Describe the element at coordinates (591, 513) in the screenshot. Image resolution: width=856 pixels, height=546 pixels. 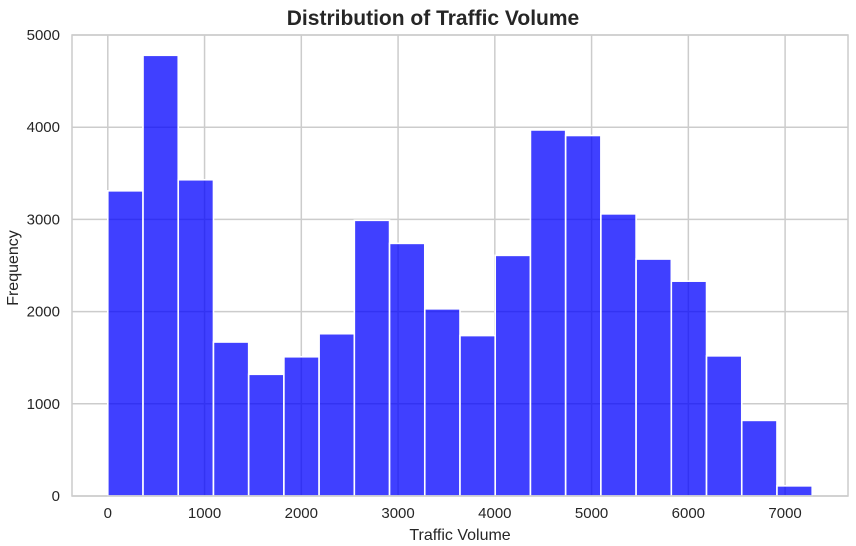
I see `x-tick-label: 5000` at that location.